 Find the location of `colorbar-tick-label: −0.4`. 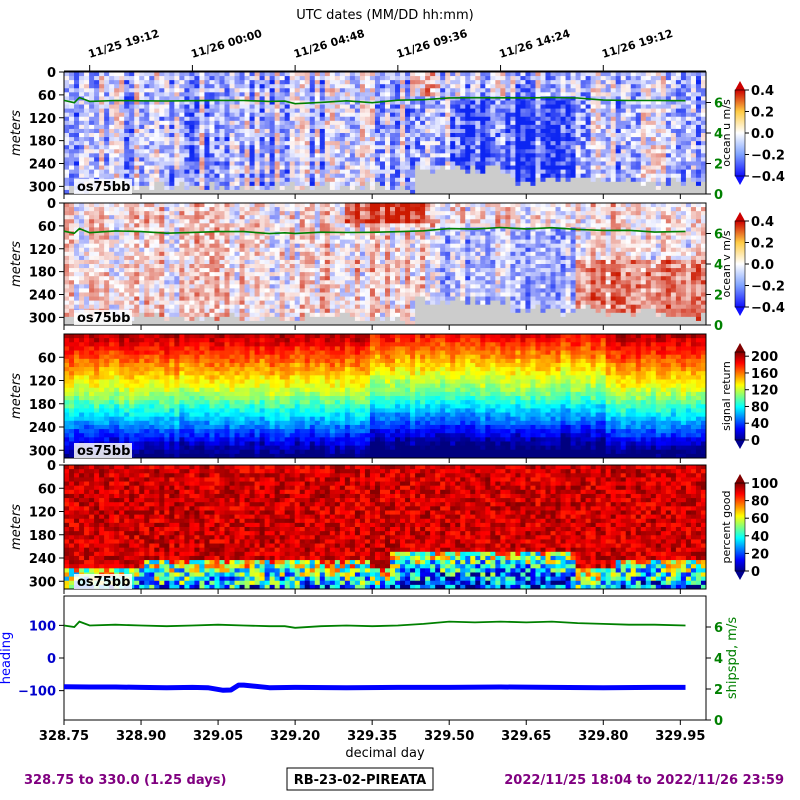

colorbar-tick-label: −0.4 is located at coordinates (768, 177).